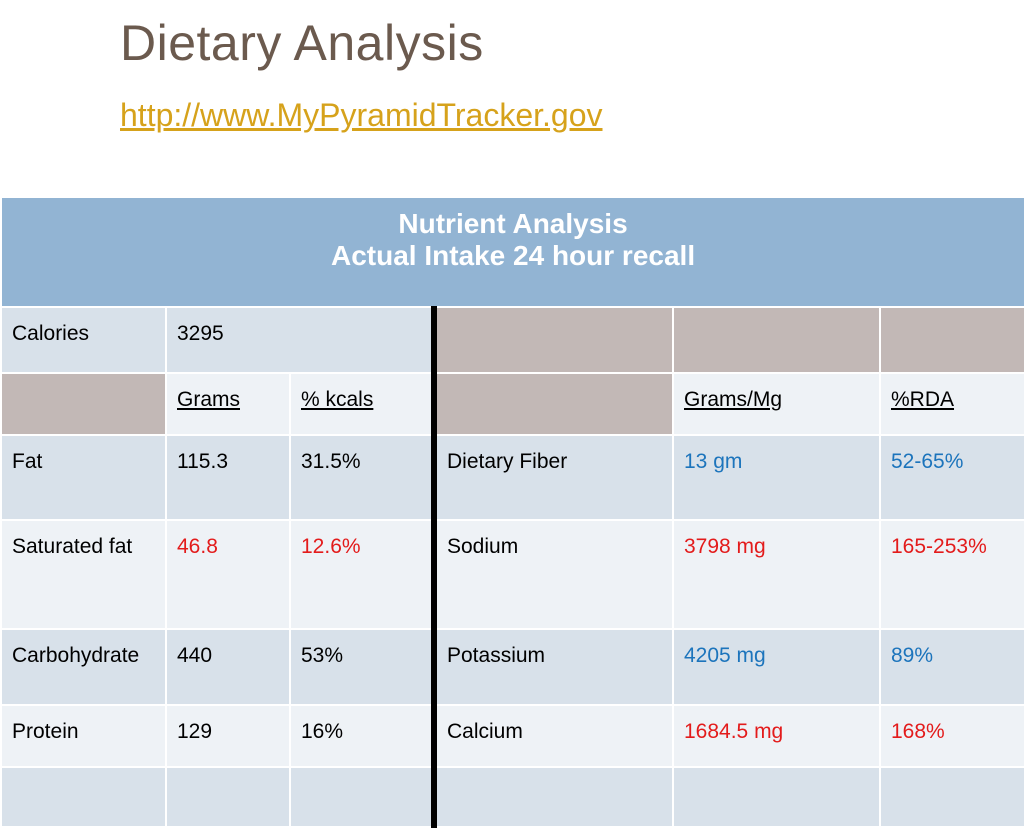 This screenshot has height=828, width=1024. I want to click on calories-label: Calories, so click(83, 340).